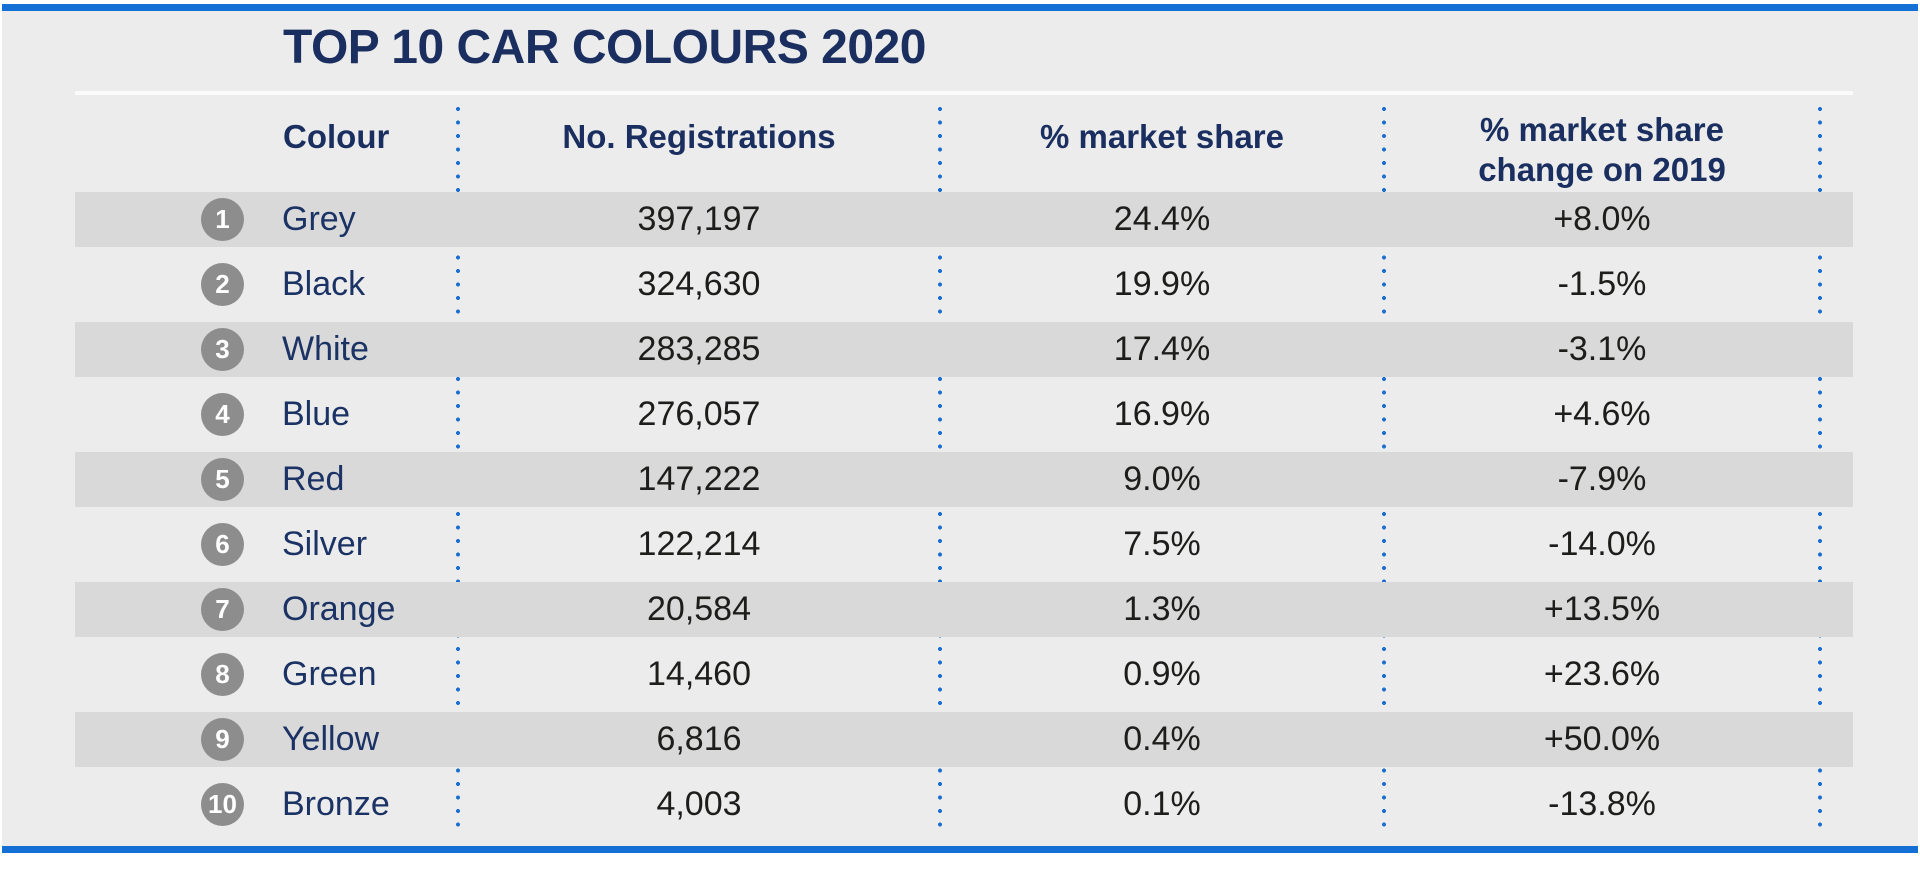  Describe the element at coordinates (1162, 739) in the screenshot. I see `market-share-cell: 0.4%` at that location.